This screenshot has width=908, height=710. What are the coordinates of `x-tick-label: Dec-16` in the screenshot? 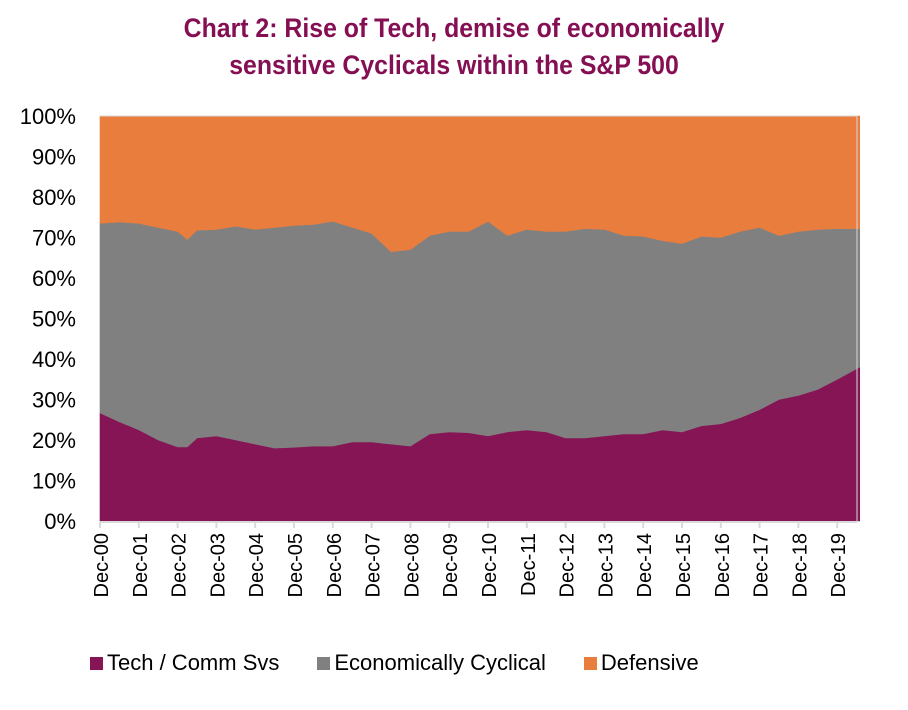 It's located at (723, 565).